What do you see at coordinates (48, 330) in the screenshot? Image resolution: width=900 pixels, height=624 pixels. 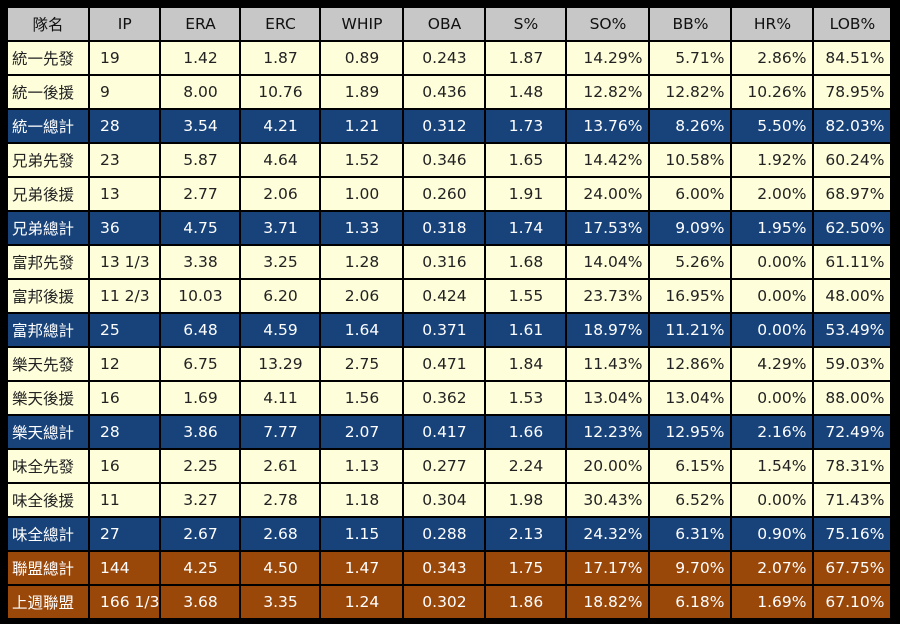 I see `cell-team-name: 富邦總計` at bounding box center [48, 330].